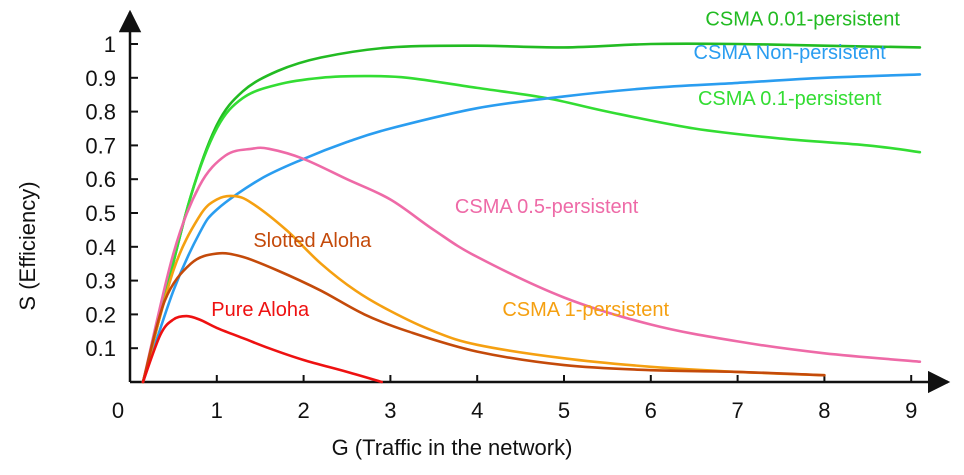 This screenshot has width=964, height=475. I want to click on y-tick-label: 0.4, so click(100, 247).